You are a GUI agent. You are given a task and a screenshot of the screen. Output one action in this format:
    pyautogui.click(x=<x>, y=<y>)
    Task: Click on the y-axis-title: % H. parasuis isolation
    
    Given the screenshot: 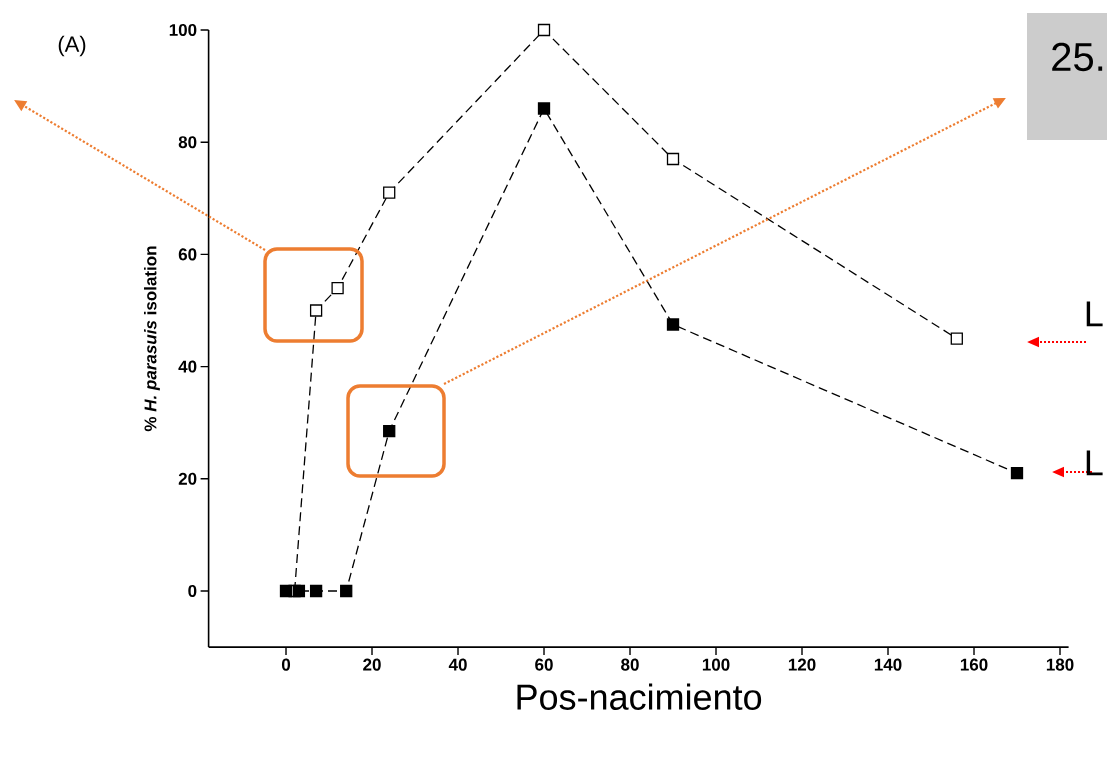 What is the action you would take?
    pyautogui.click(x=152, y=339)
    